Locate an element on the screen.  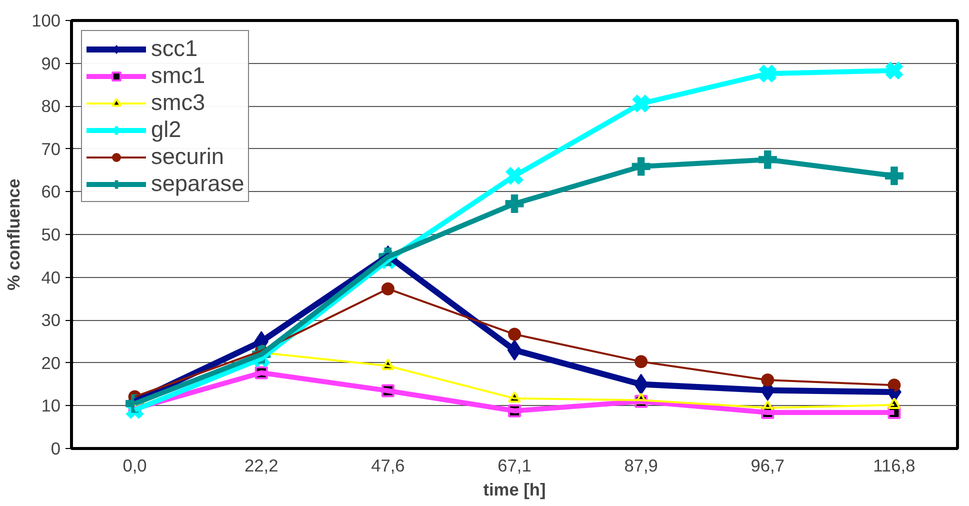
legend-label: securin is located at coordinates (187, 156).